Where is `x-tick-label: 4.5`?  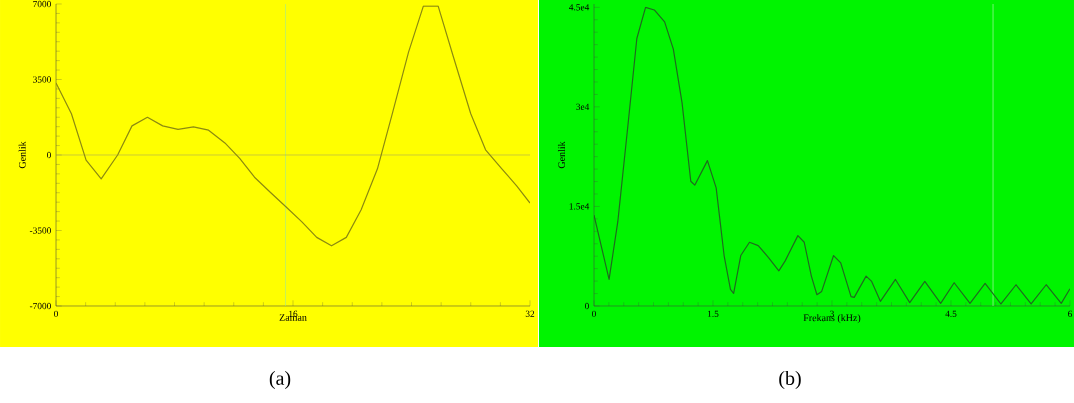
x-tick-label: 4.5 is located at coordinates (951, 313).